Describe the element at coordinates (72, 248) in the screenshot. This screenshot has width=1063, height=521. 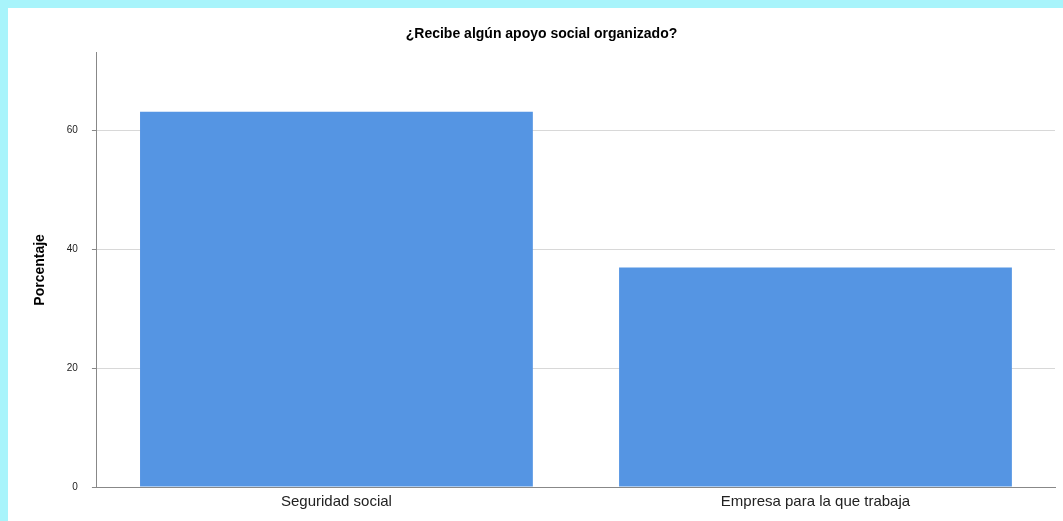
I see `y-tick-label: 40` at that location.